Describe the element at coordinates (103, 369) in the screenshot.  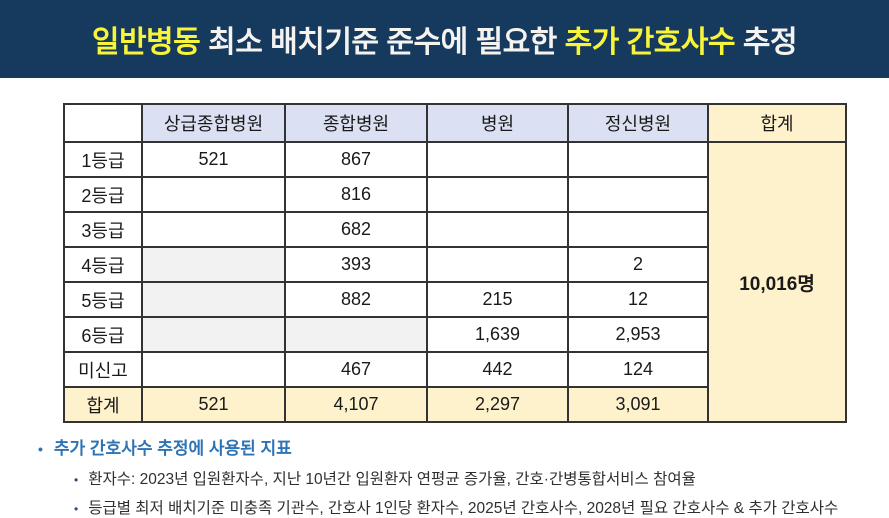
I see `row-label: 미신고` at that location.